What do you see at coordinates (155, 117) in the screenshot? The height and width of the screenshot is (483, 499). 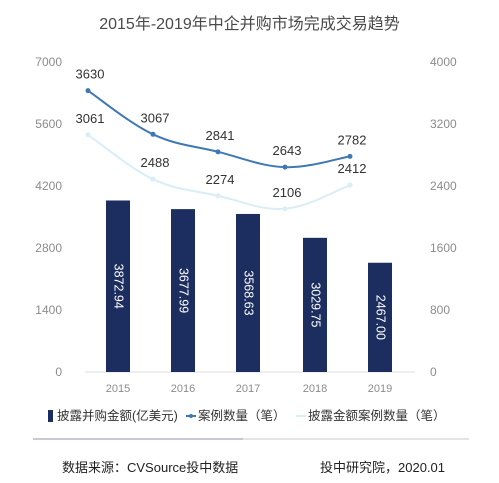 I see `line-point-label: 3067` at bounding box center [155, 117].